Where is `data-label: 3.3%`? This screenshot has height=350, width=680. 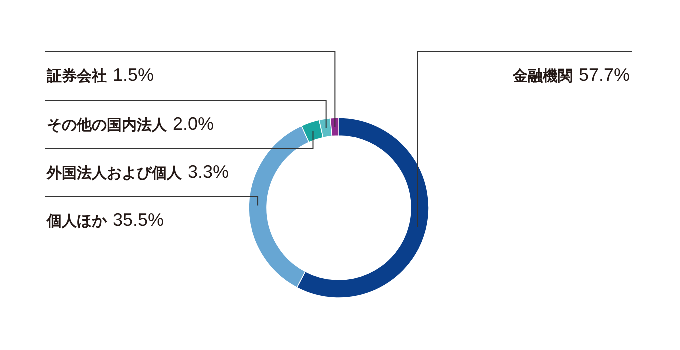
data-label: 3.3% is located at coordinates (209, 172).